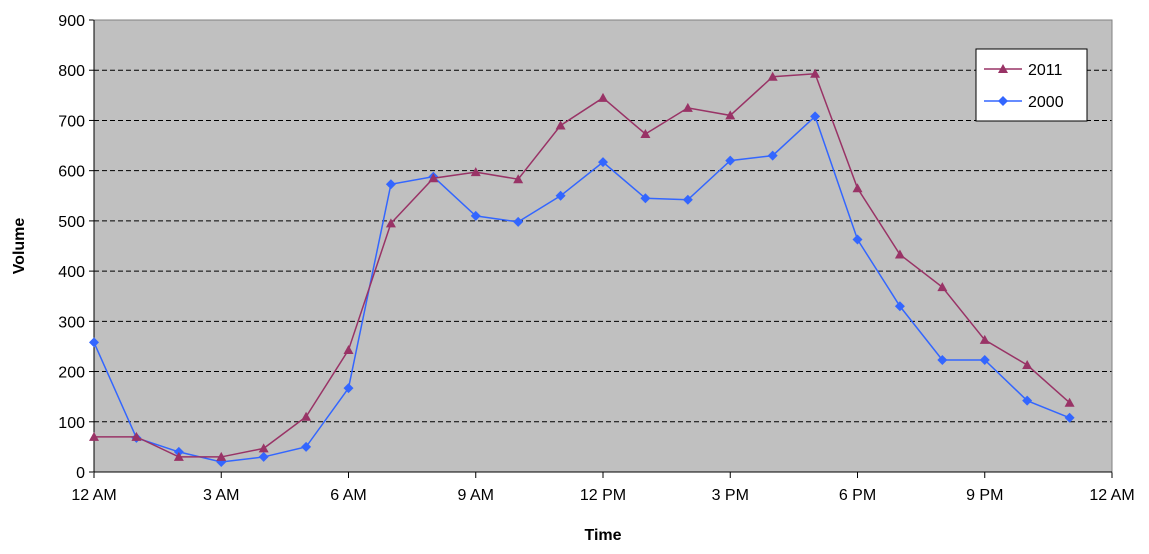  I want to click on y-tick-label: 800, so click(71, 71).